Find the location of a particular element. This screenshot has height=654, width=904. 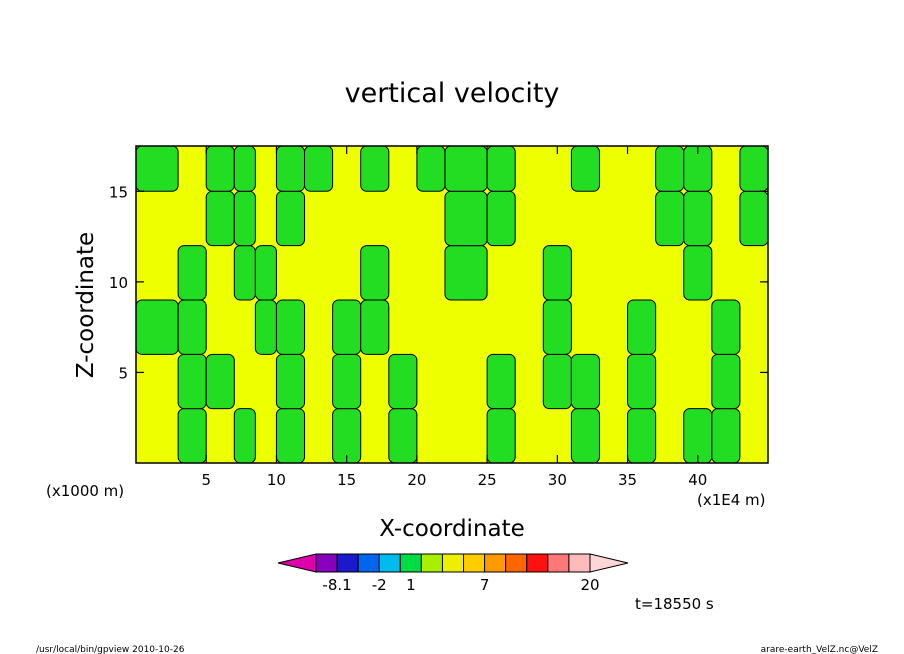

y-tick-label: 15 is located at coordinates (118, 192).